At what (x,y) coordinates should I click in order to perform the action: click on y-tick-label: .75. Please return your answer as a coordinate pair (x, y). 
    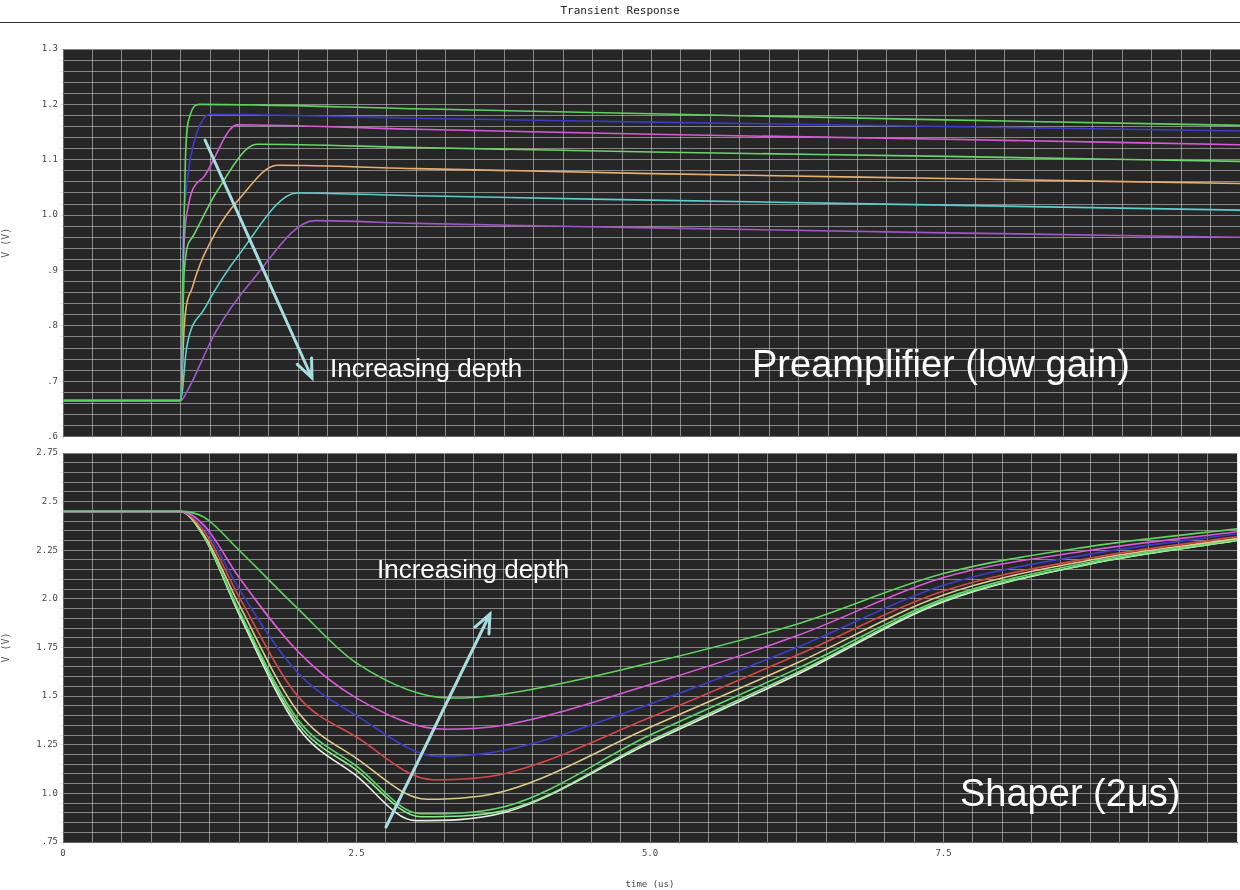
    Looking at the image, I should click on (49, 841).